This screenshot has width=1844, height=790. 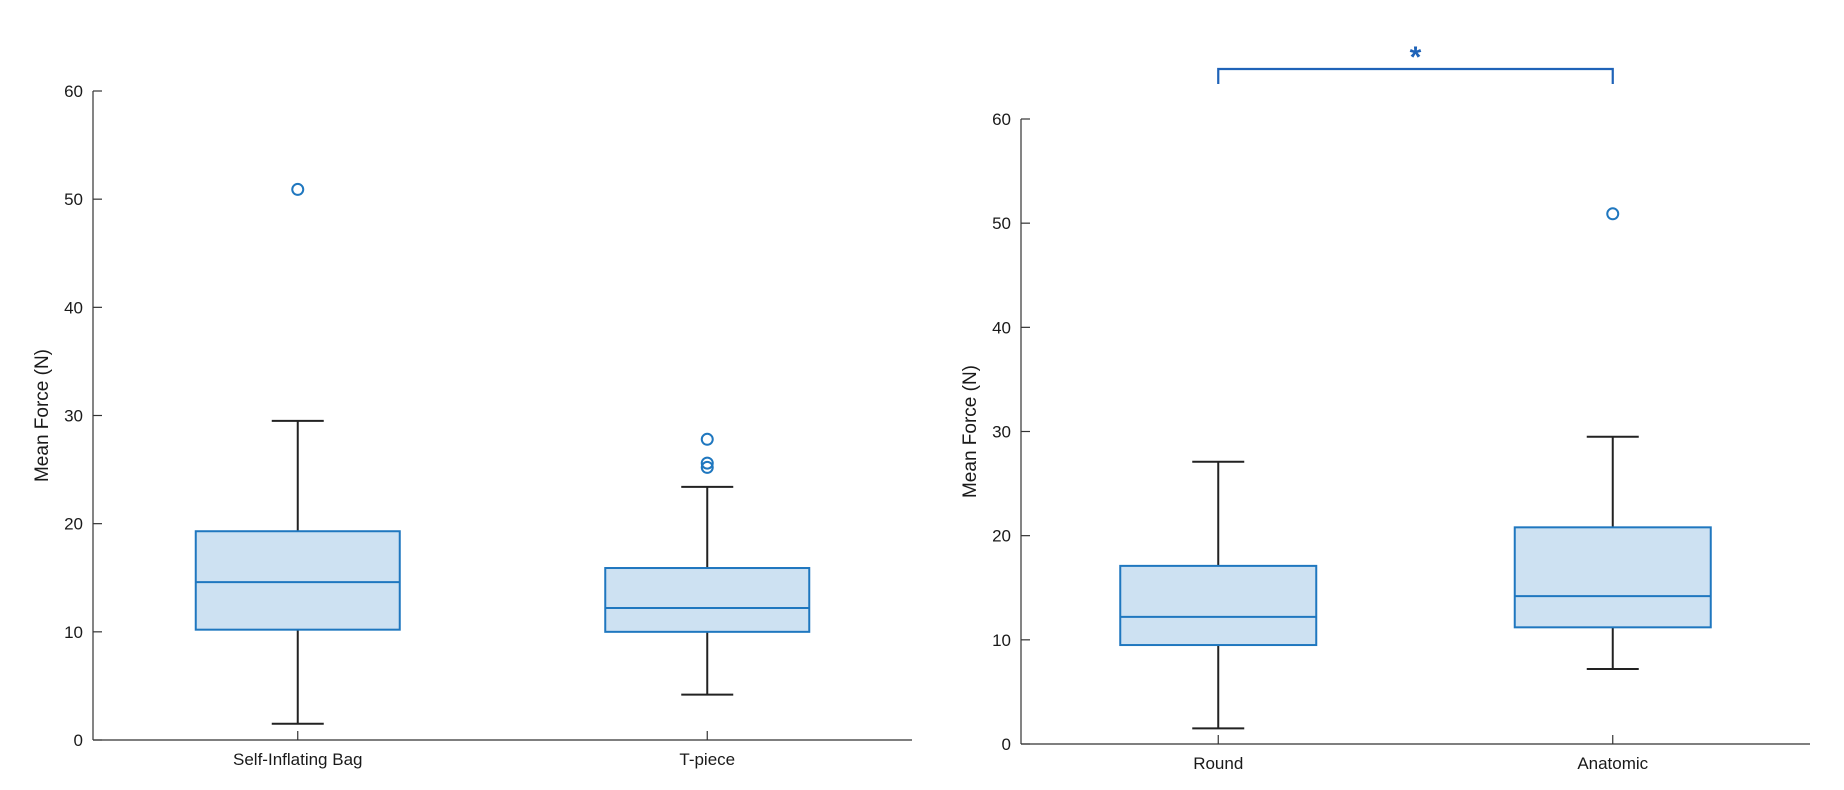 What do you see at coordinates (1415, 75) in the screenshot?
I see `significance-bracket` at bounding box center [1415, 75].